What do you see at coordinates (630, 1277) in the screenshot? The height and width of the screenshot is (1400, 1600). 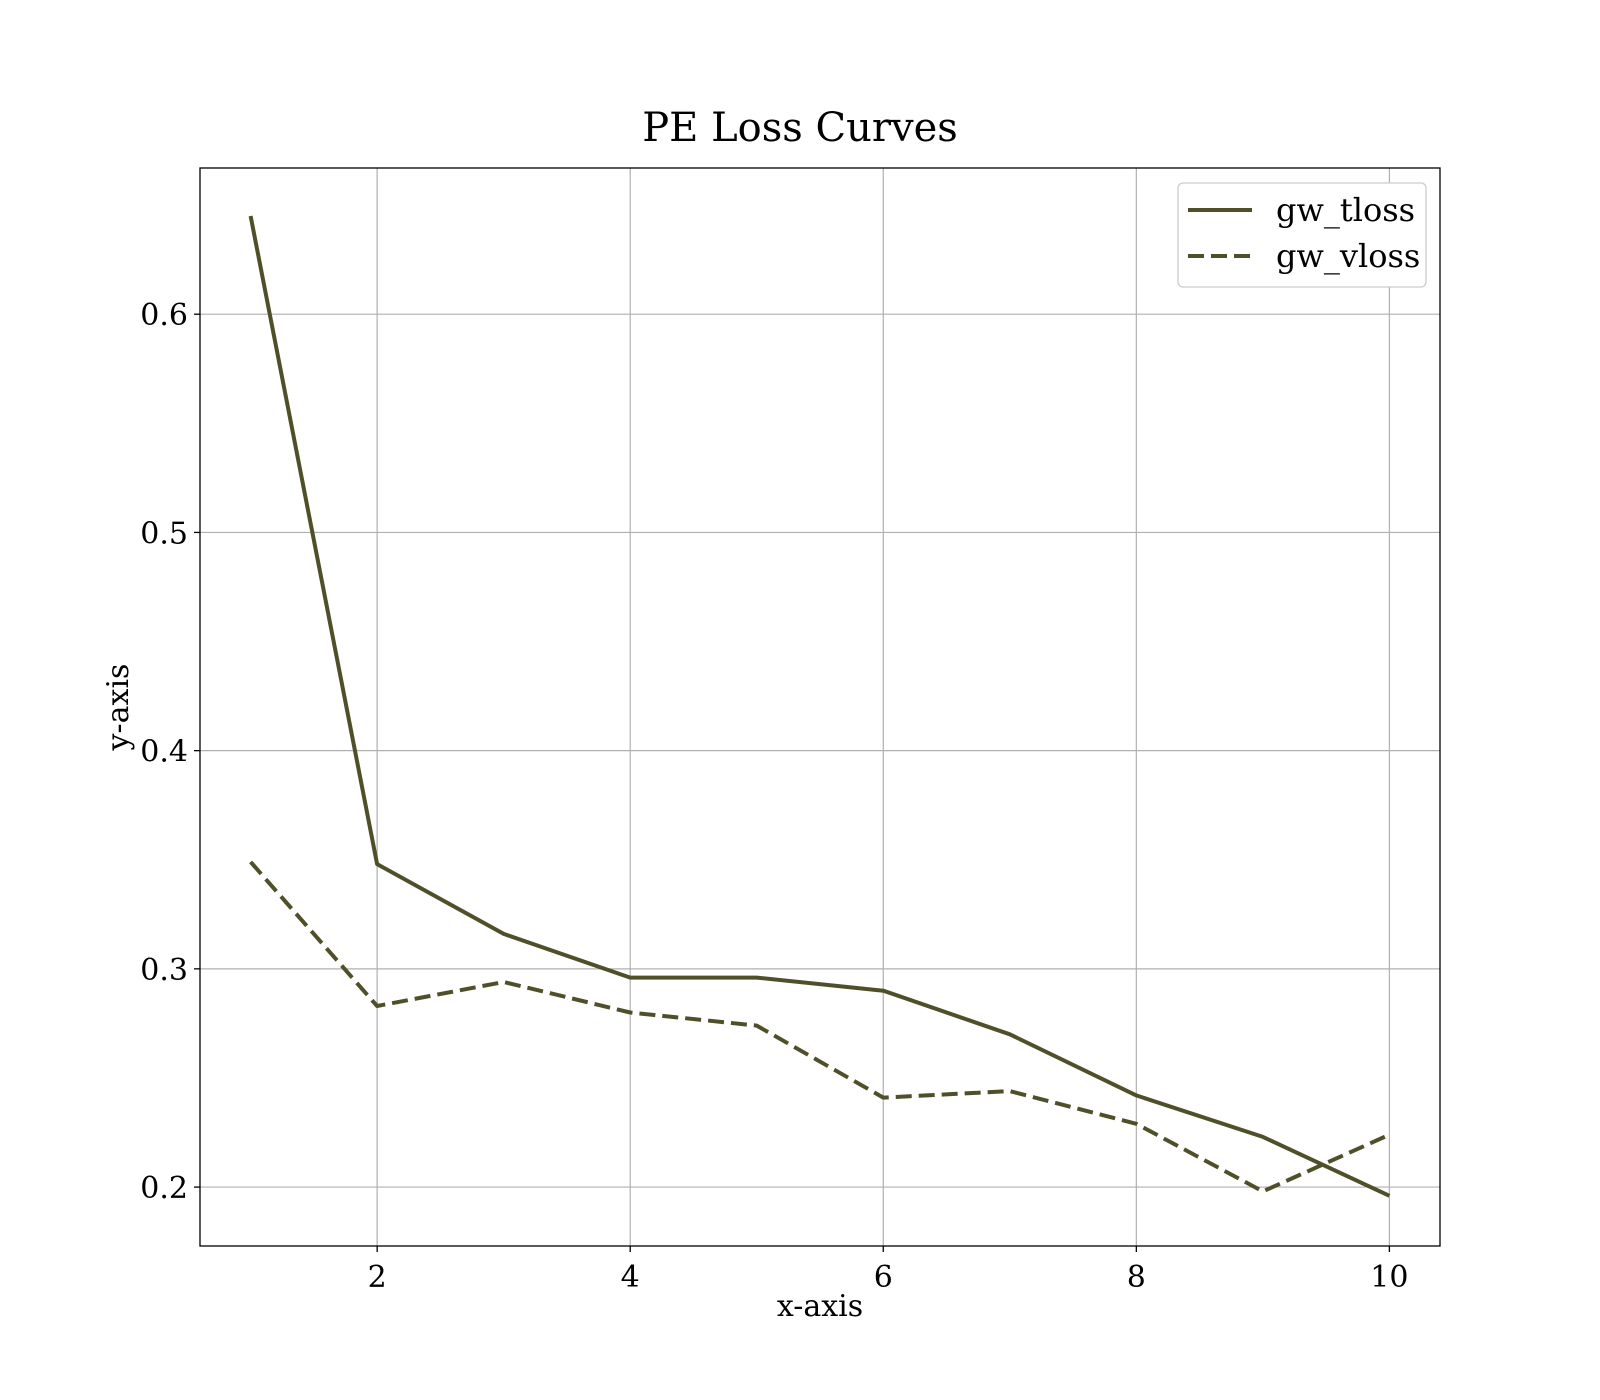 I see `x-tick-label: 4` at bounding box center [630, 1277].